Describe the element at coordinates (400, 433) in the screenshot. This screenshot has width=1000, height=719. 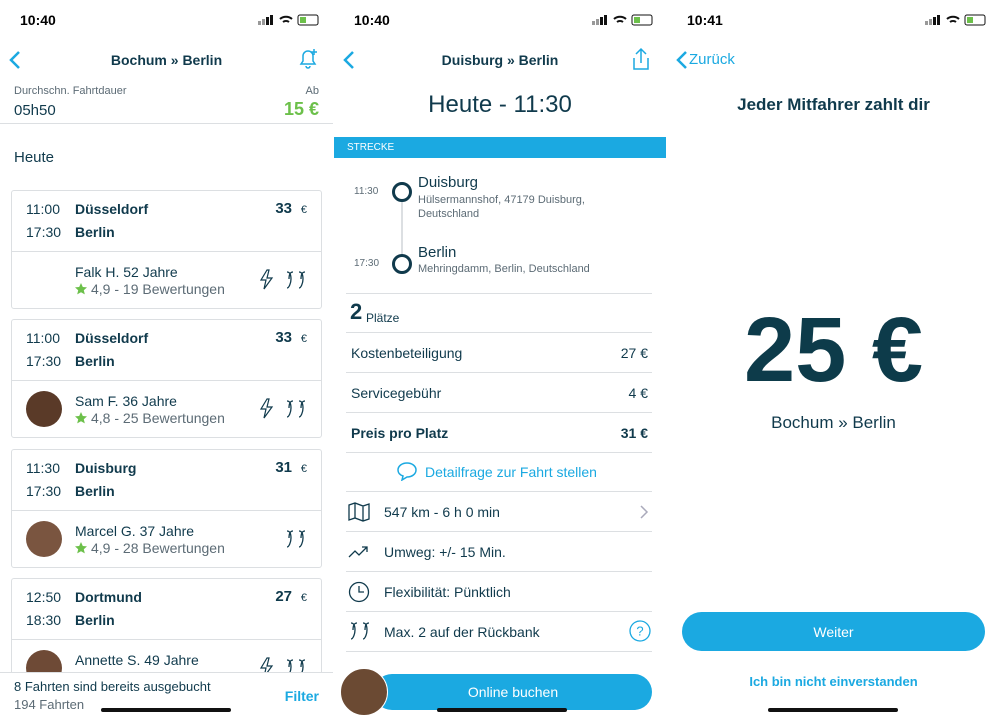
I see `cost-label: Preis pro Platz` at that location.